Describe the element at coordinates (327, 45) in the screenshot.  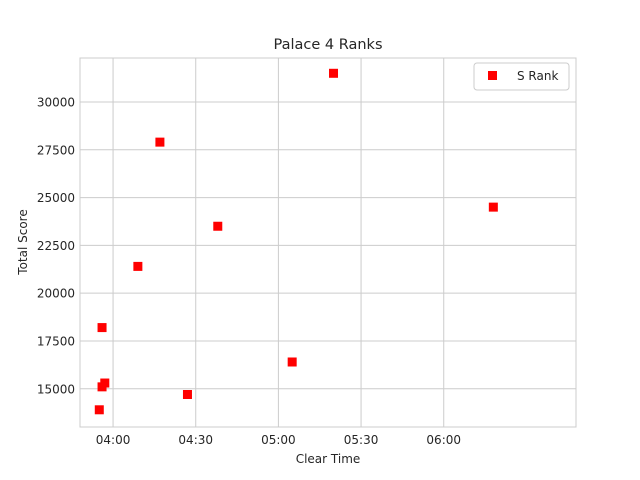
I see `chart-title: Palace 4 Ranks` at that location.